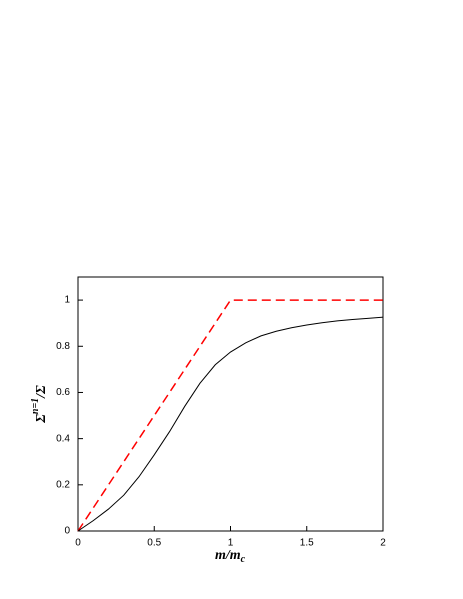  What do you see at coordinates (41, 419) in the screenshot?
I see `y-label-main: Σ` at bounding box center [41, 419].